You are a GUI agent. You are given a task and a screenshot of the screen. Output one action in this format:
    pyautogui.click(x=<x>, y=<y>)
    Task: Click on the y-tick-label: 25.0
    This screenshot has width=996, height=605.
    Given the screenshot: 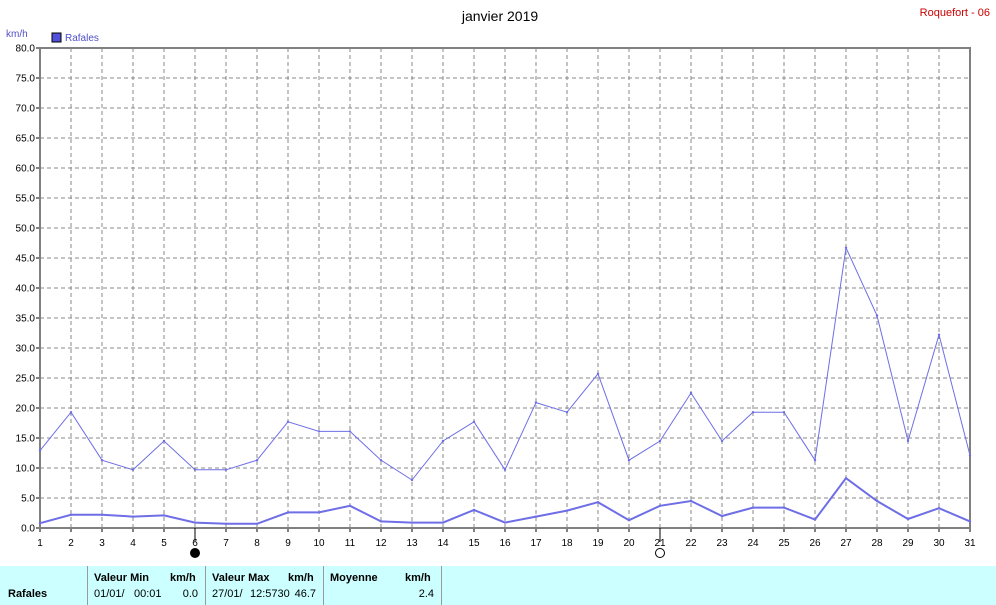 What is the action you would take?
    pyautogui.click(x=26, y=379)
    